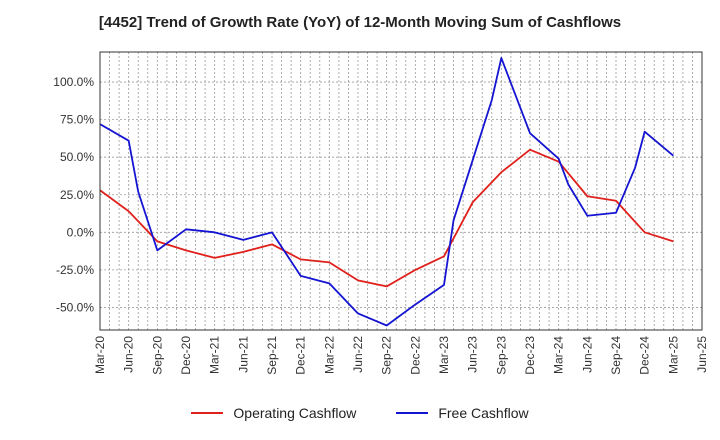 This screenshot has width=720, height=440. Describe the element at coordinates (559, 355) in the screenshot. I see `x-tick-label: Mar-24` at that location.